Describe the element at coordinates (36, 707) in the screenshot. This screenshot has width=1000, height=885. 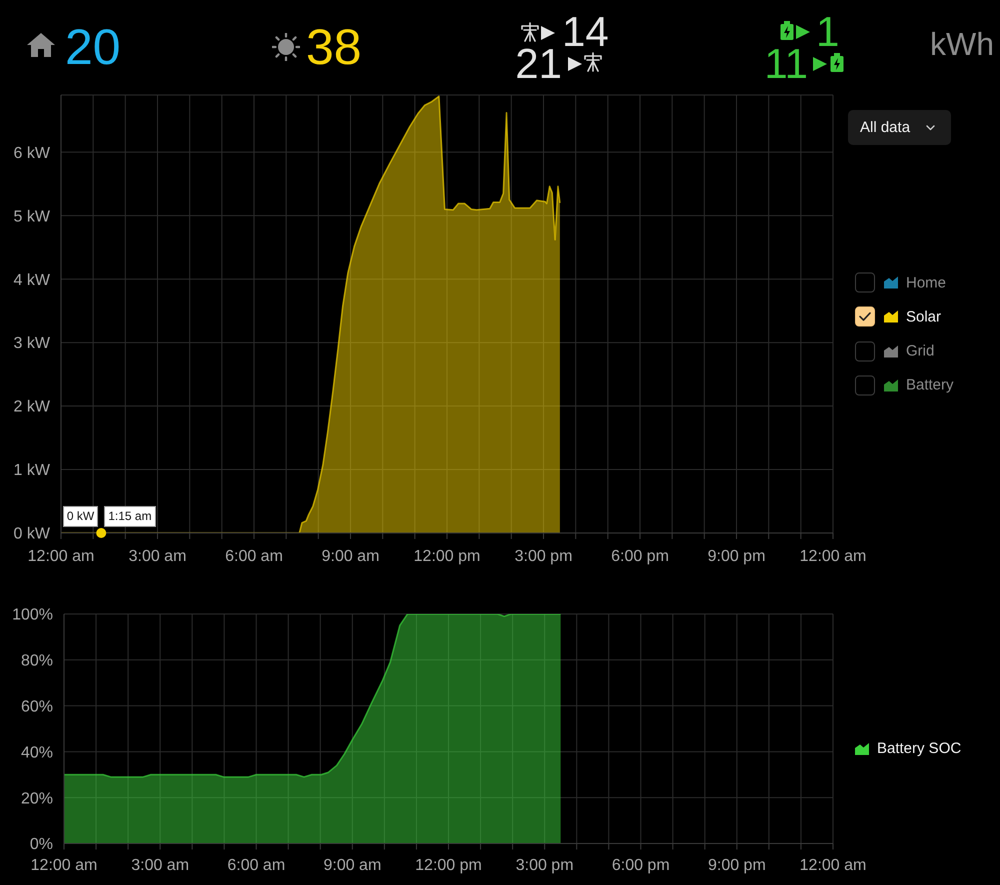
I see `y-tick-label: 60%` at that location.